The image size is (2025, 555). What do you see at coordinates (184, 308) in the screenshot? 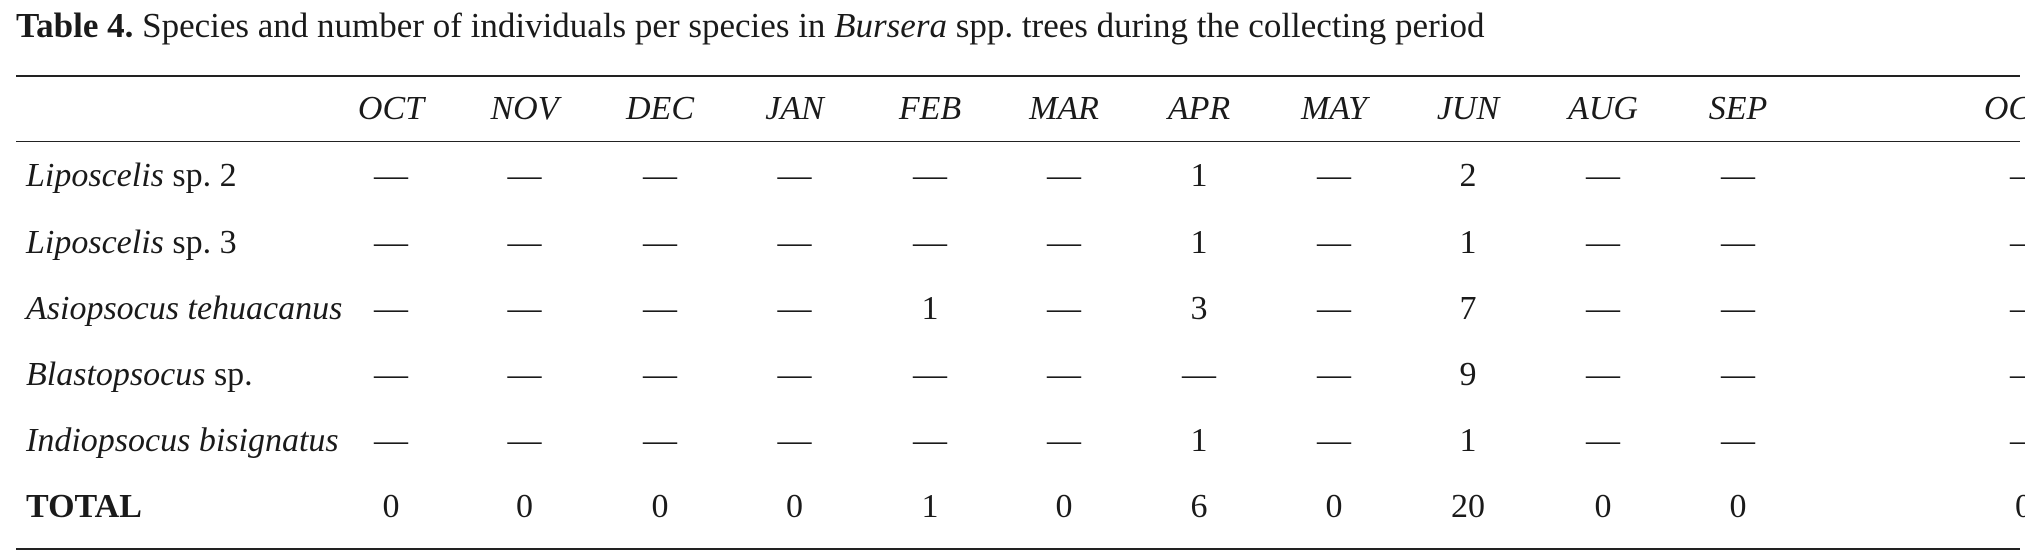
I see `species-name-italic: Asiopsocus tehuacanus` at bounding box center [184, 308].